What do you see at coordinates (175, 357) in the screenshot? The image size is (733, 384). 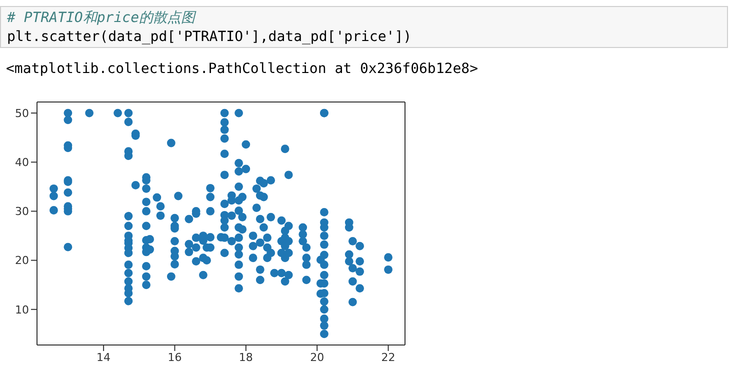 I see `x-tick-label: 16` at bounding box center [175, 357].